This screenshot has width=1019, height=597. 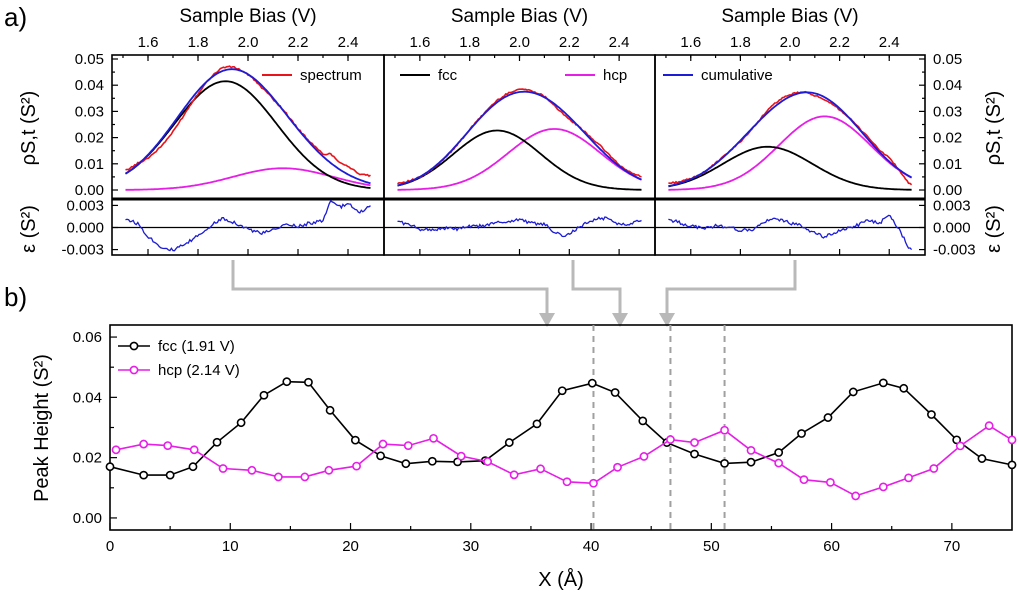 What do you see at coordinates (110, 546) in the screenshot?
I see `x-tick-label: 0` at bounding box center [110, 546].